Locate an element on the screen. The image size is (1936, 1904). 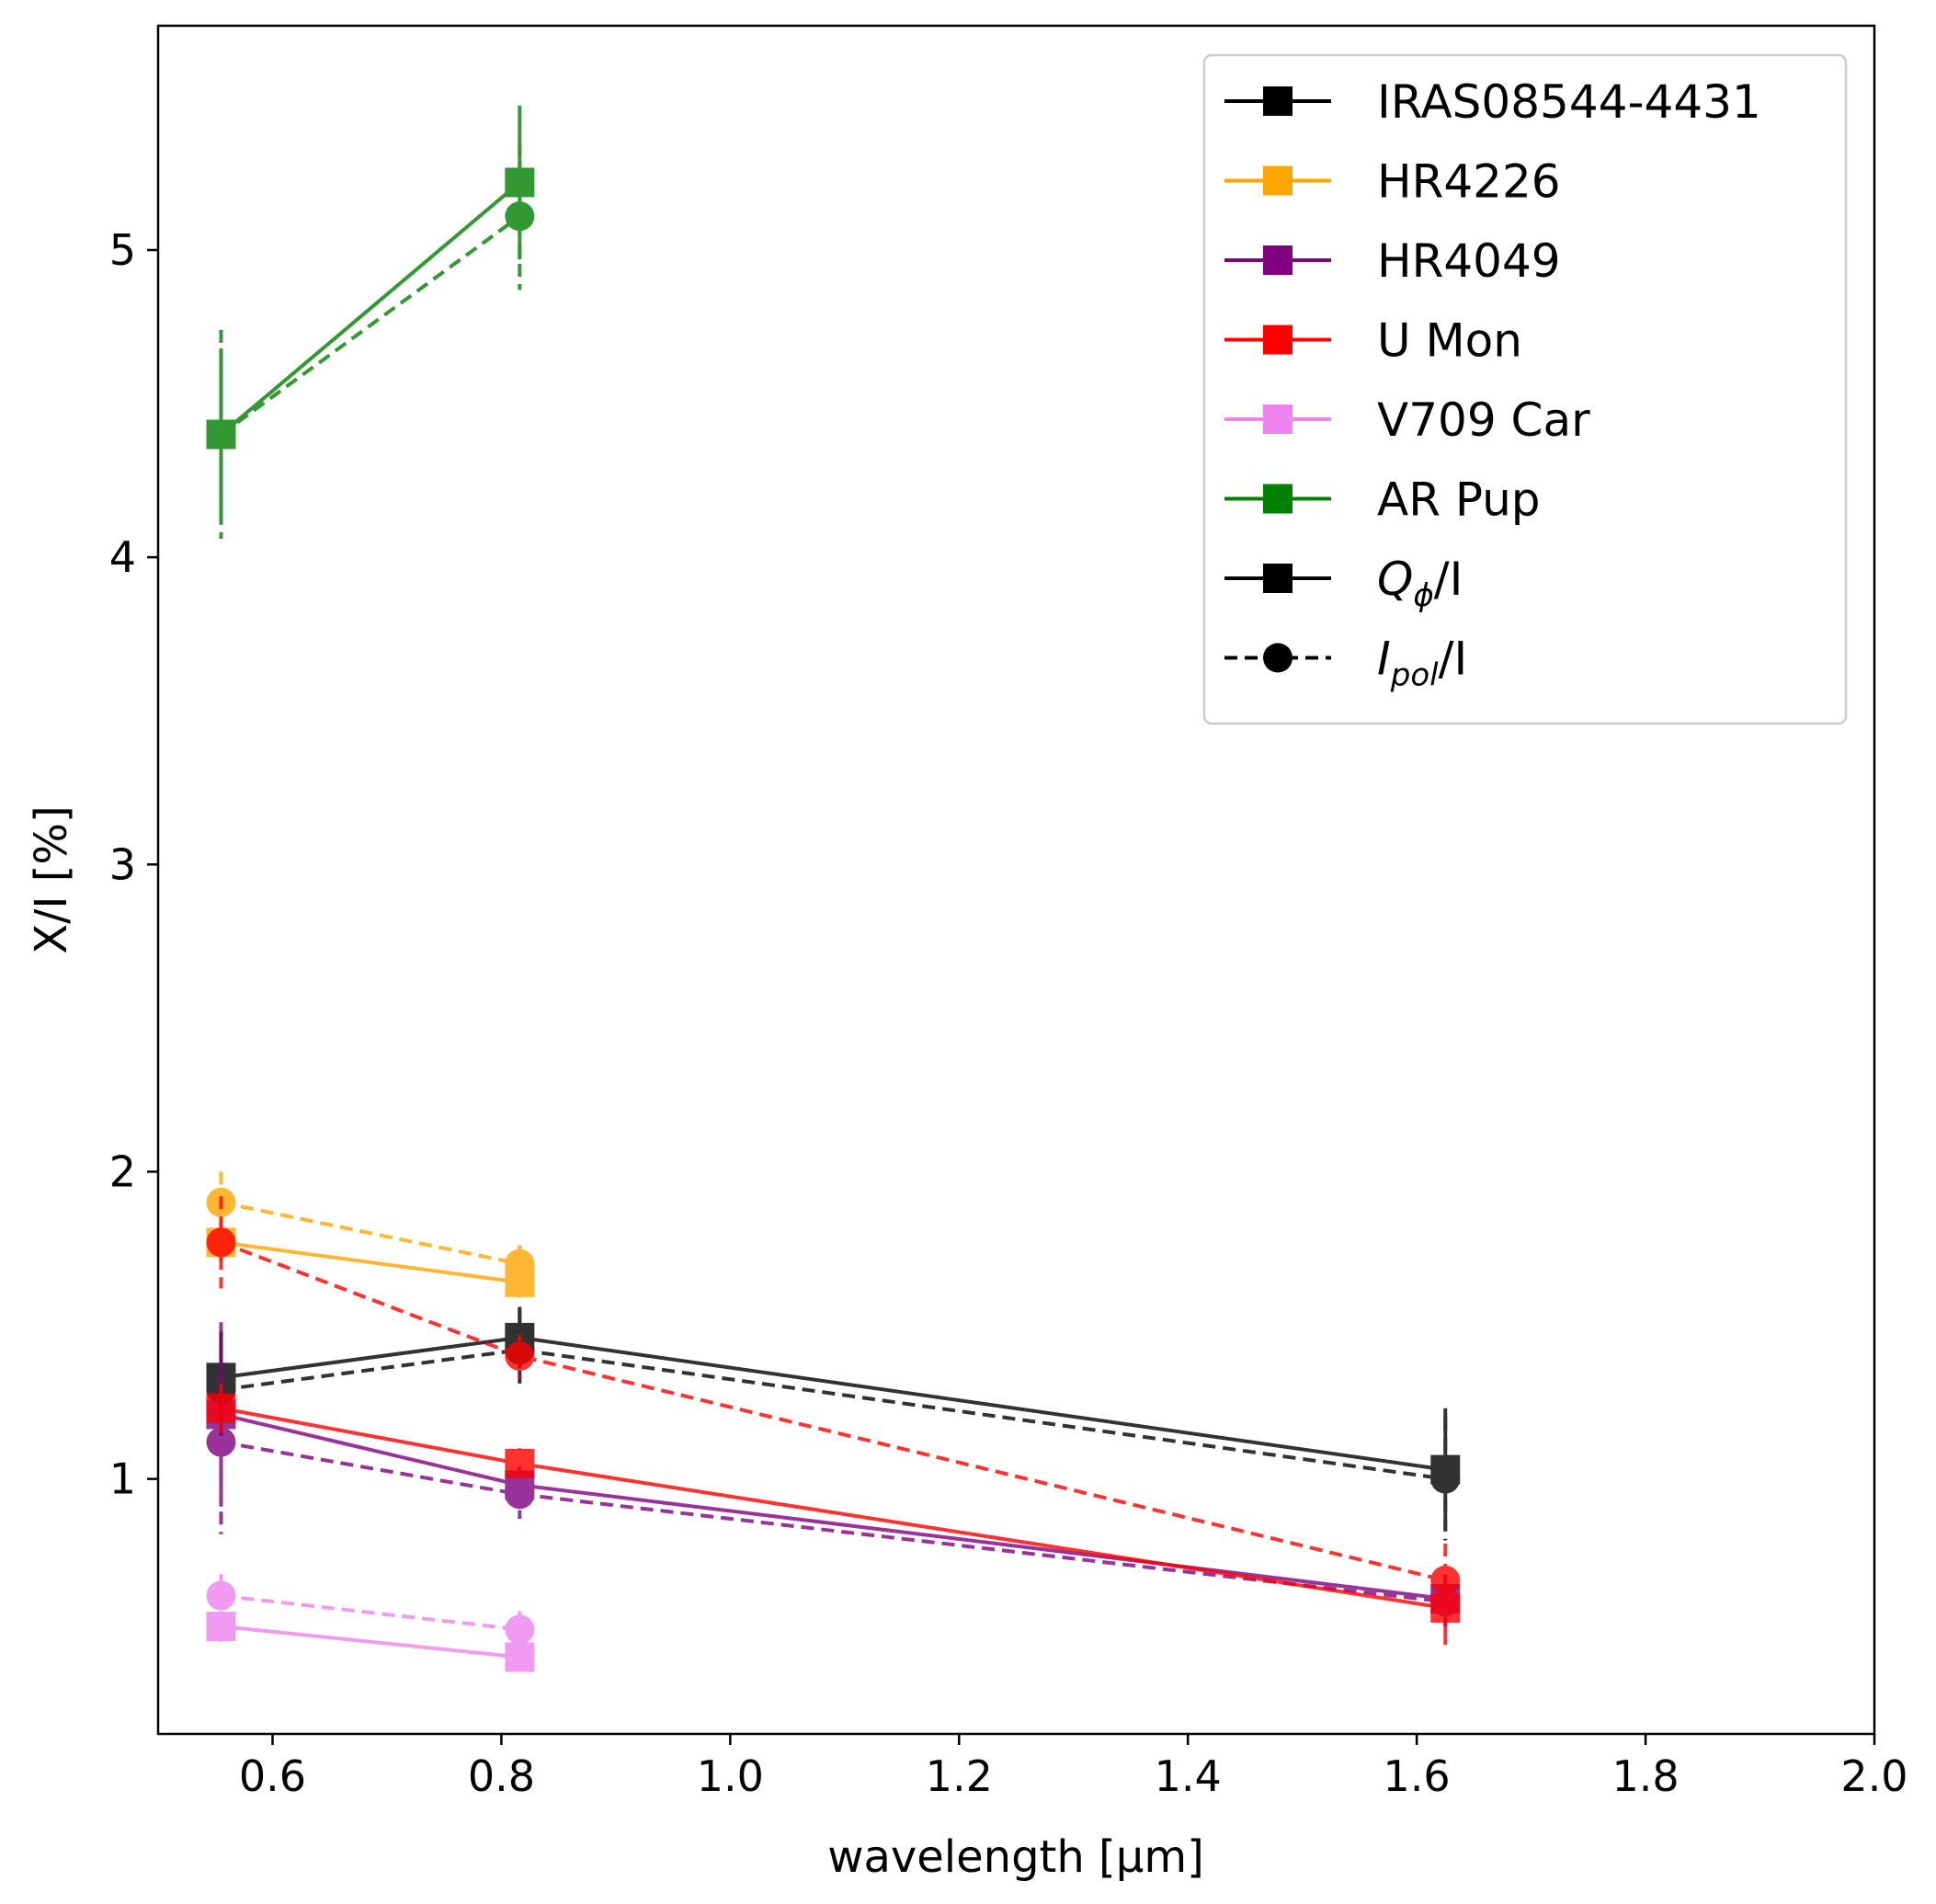
x-tick-label: 2.0 is located at coordinates (1874, 1776).